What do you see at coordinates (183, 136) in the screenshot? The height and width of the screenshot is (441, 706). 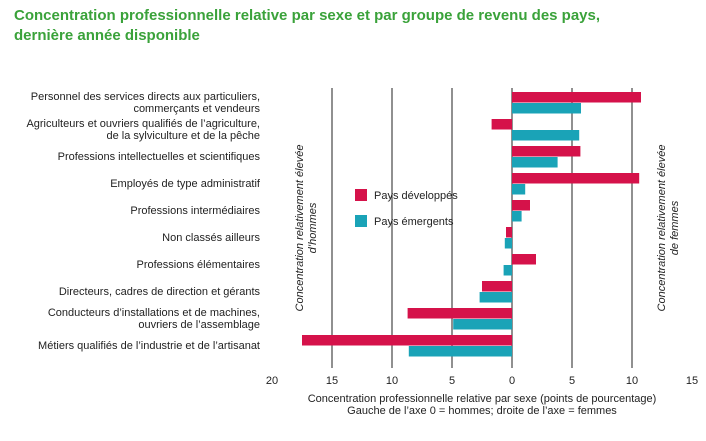 I see `y-tick-line: de la sylviculture et de la pêche` at bounding box center [183, 136].